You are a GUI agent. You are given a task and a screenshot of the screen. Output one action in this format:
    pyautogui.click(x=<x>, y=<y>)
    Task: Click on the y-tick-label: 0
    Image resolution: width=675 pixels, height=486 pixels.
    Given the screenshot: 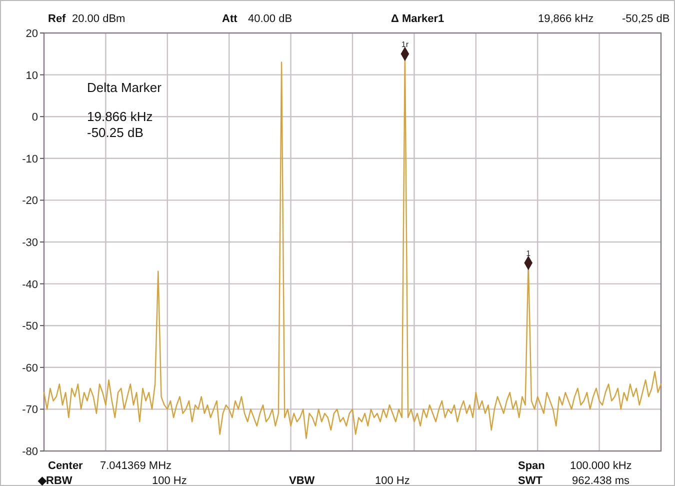 What is the action you would take?
    pyautogui.click(x=35, y=118)
    